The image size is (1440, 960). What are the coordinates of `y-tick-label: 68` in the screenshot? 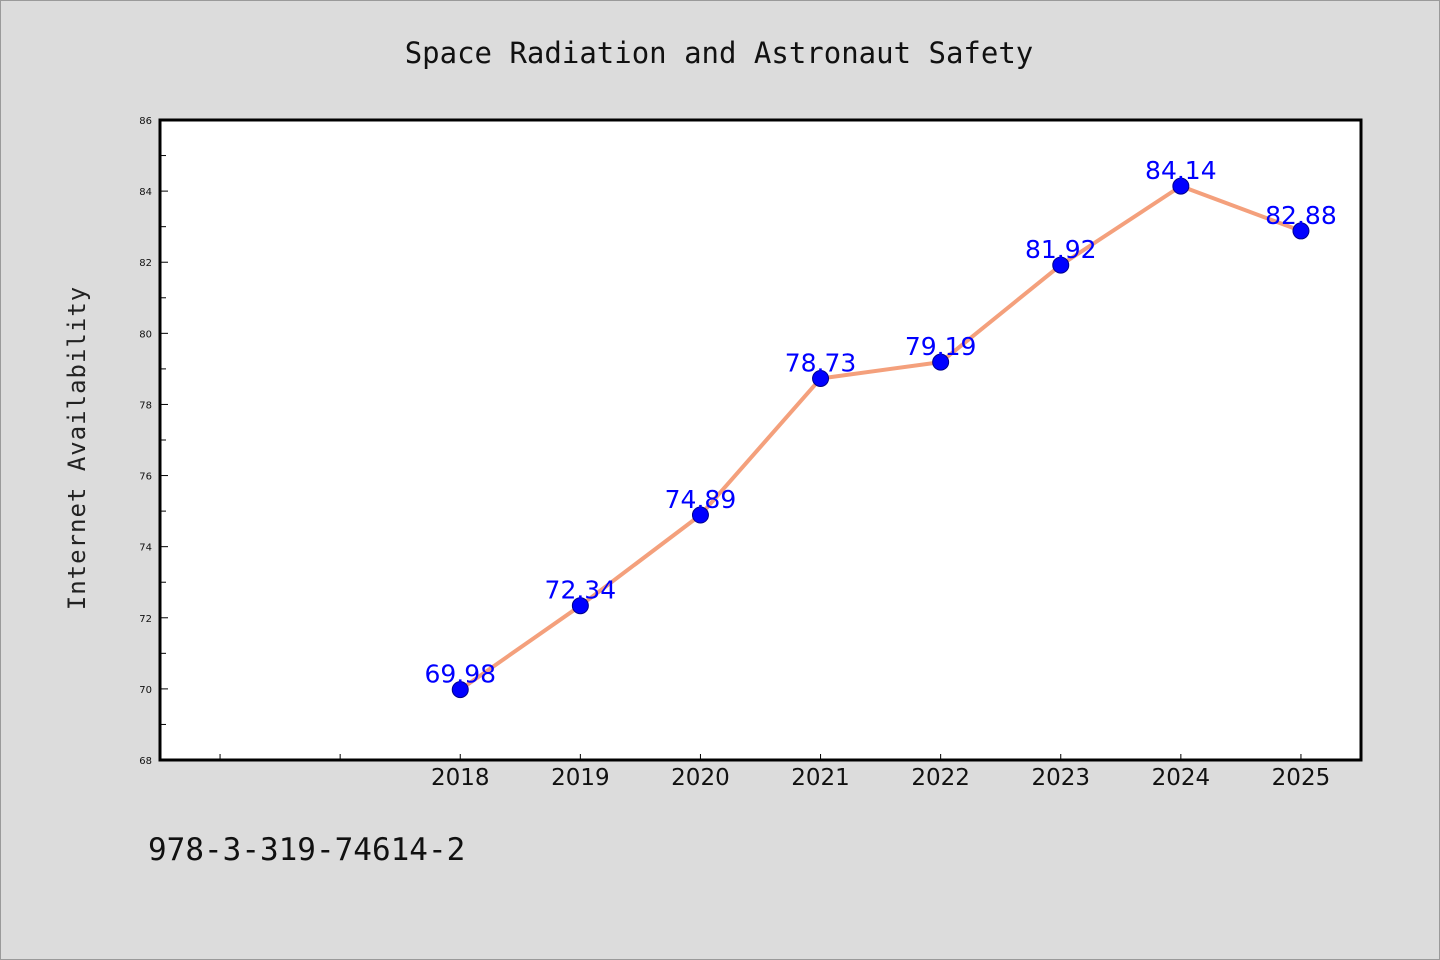 It's located at (145, 761).